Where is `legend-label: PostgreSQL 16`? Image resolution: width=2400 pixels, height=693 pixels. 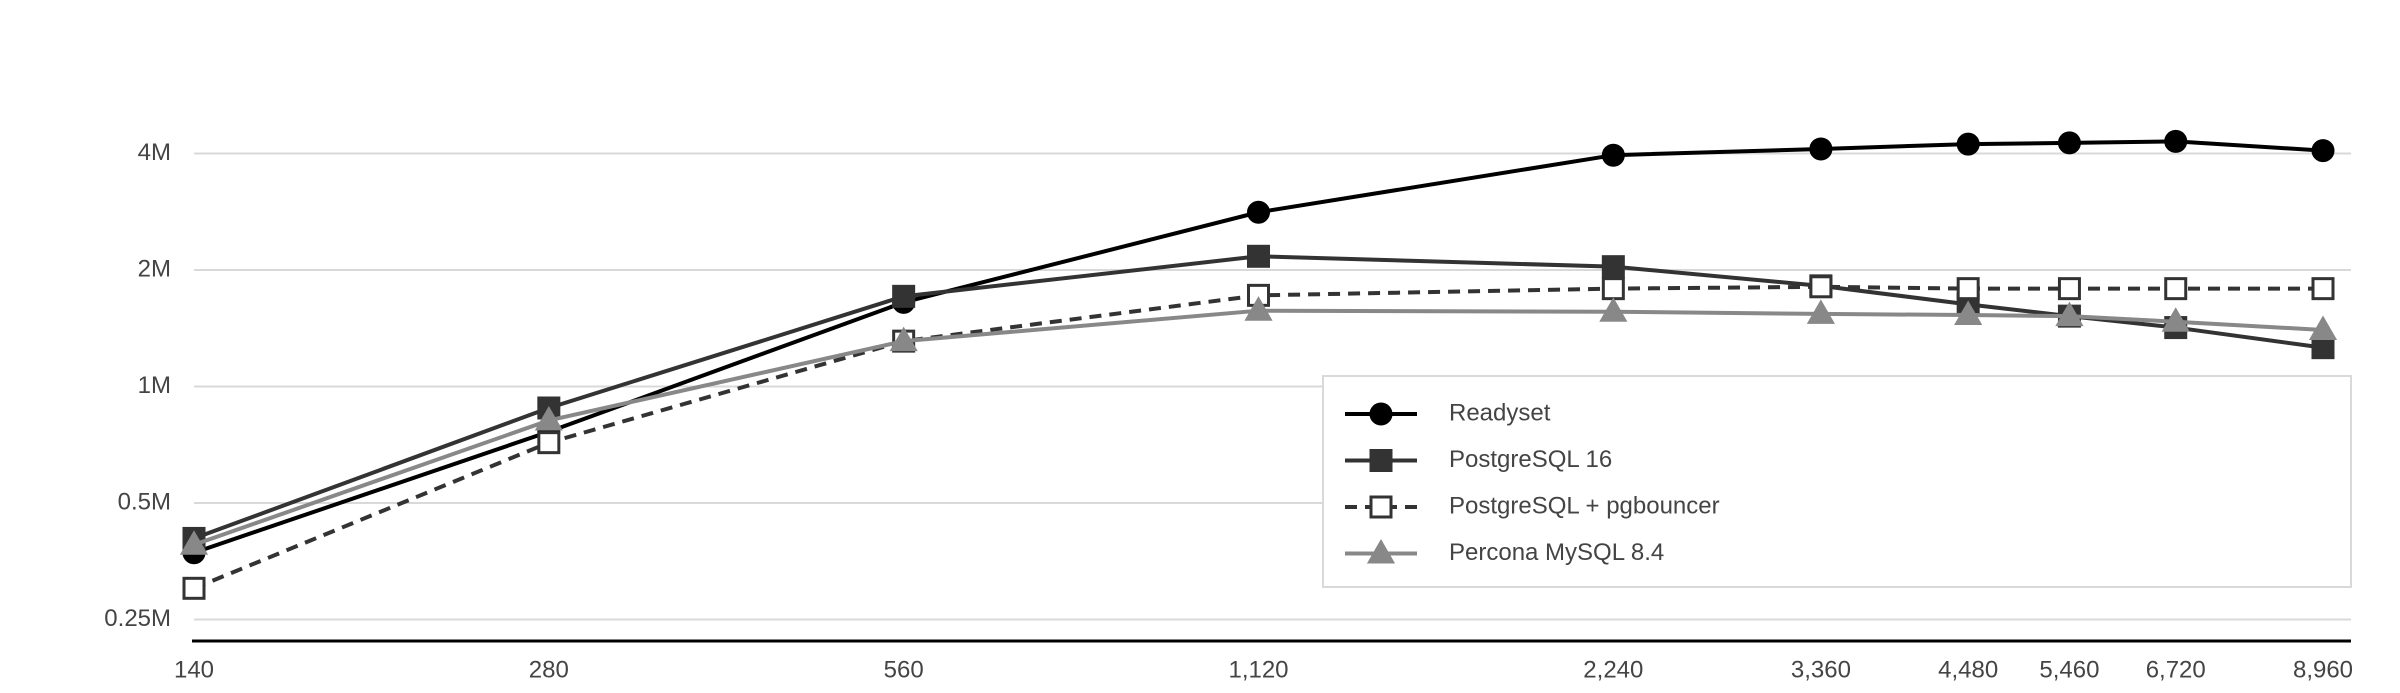
legend-label: PostgreSQL 16 is located at coordinates (1530, 459).